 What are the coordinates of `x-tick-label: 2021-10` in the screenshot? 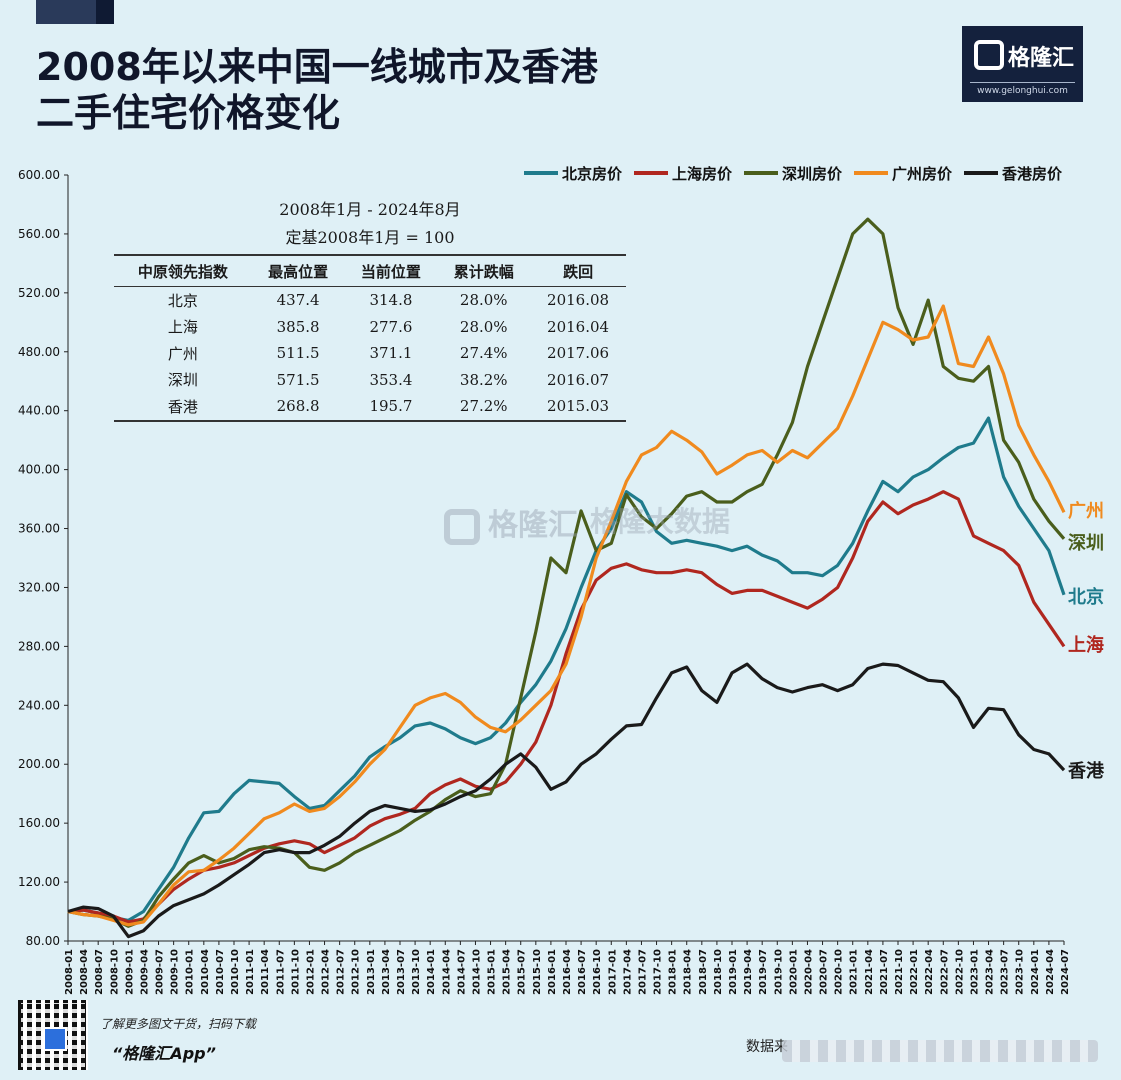 It's located at (899, 972).